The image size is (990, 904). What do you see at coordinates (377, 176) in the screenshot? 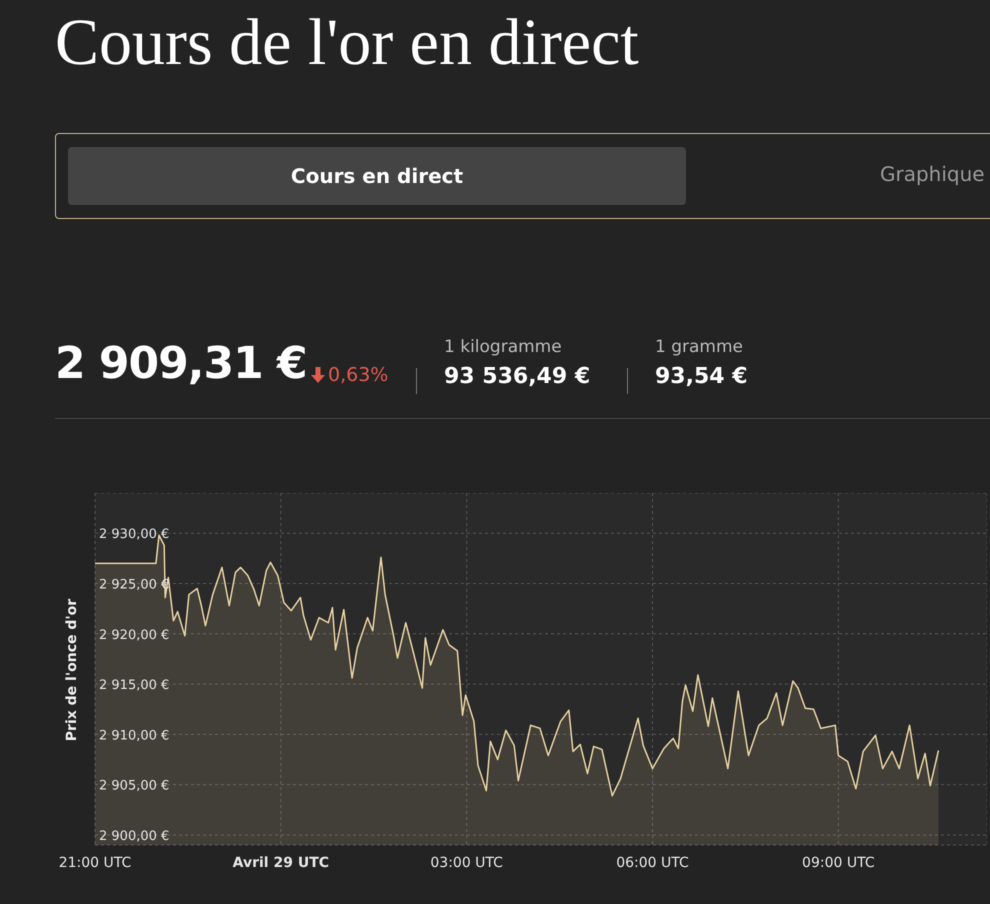
I see `text: Cours en direct` at bounding box center [377, 176].